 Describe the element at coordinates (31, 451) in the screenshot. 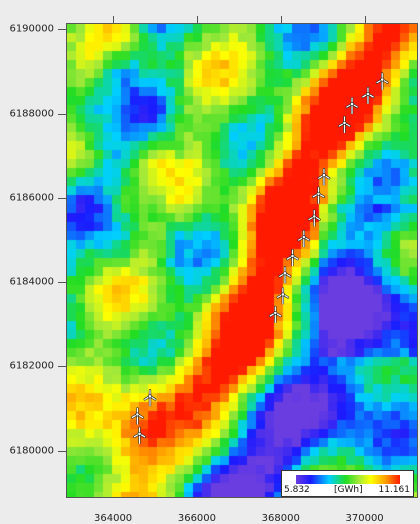

I see `y-tick-label: 6180000` at that location.